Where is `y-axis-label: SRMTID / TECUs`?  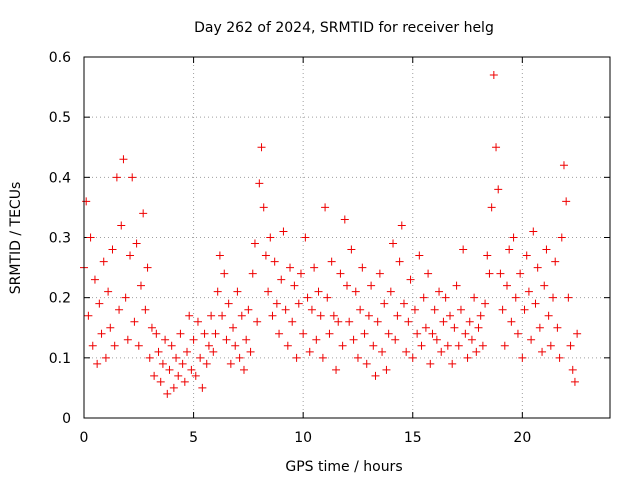
y-axis-label: SRMTID / TECUs is located at coordinates (16, 238).